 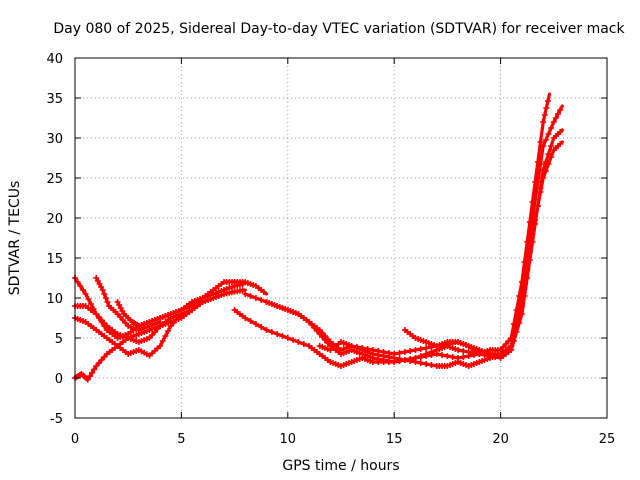 What do you see at coordinates (54, 139) in the screenshot?
I see `y-tick-label: 30` at bounding box center [54, 139].